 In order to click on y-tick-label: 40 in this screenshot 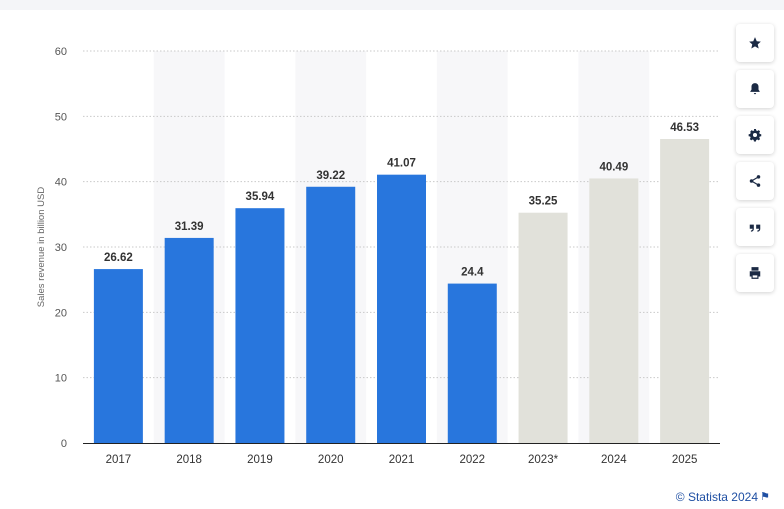, I will do `click(61, 183)`.